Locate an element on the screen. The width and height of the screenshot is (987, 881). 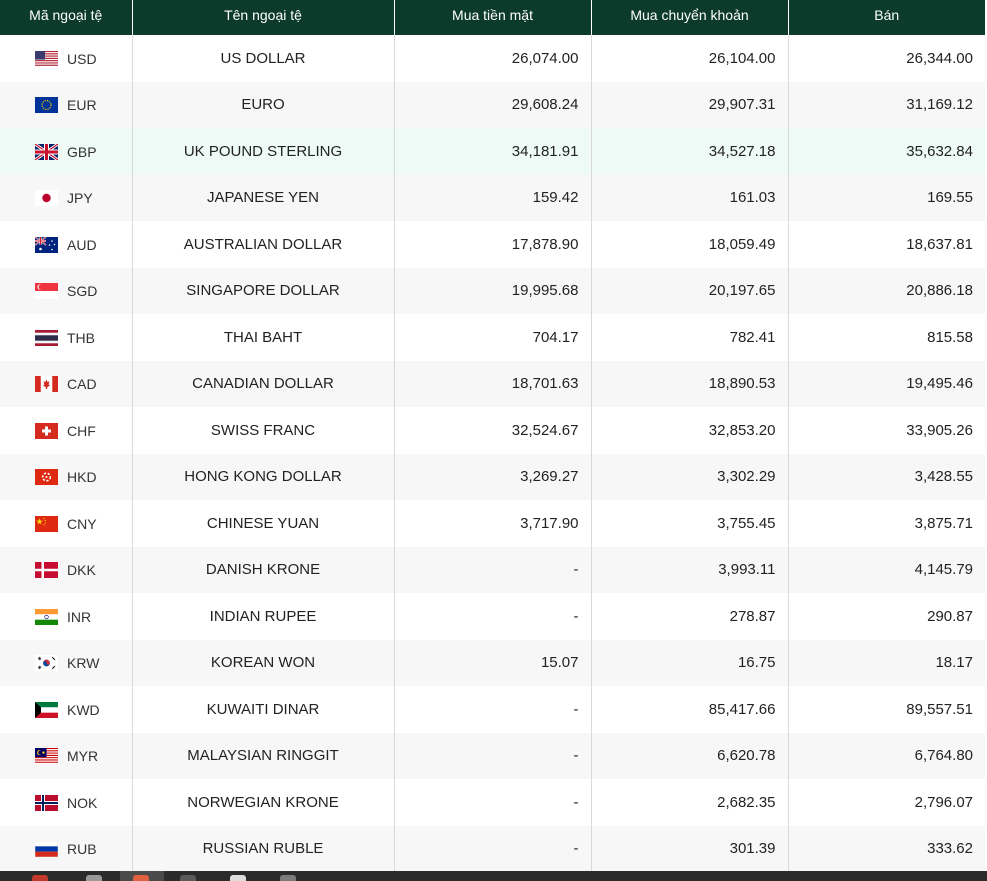
currency-row-inr: INR INDIAN RUPEE -278.87 290.87 is located at coordinates (492, 616).